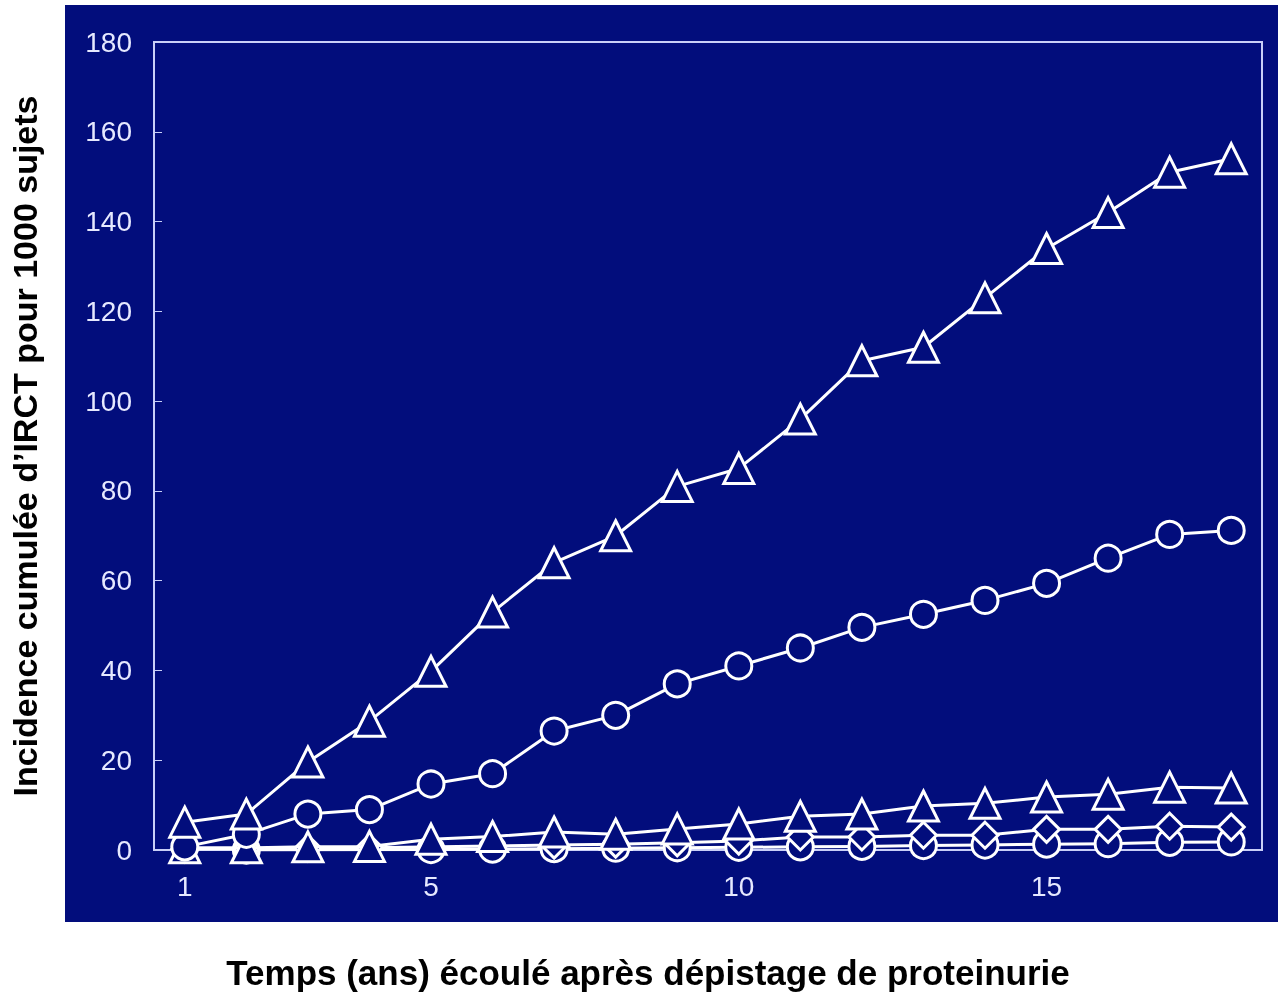  Describe the element at coordinates (108, 401) in the screenshot. I see `y-tick-label: 100` at that location.